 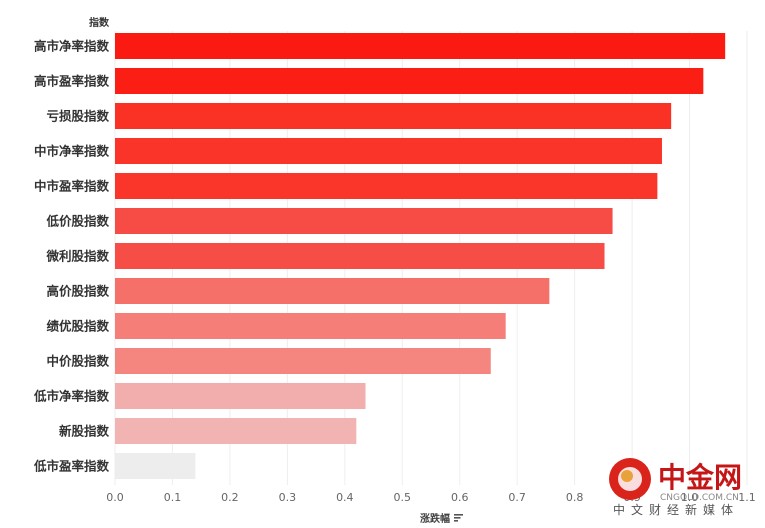 I want to click on watermark-url: CNGOLD.COM.CN, so click(x=699, y=498).